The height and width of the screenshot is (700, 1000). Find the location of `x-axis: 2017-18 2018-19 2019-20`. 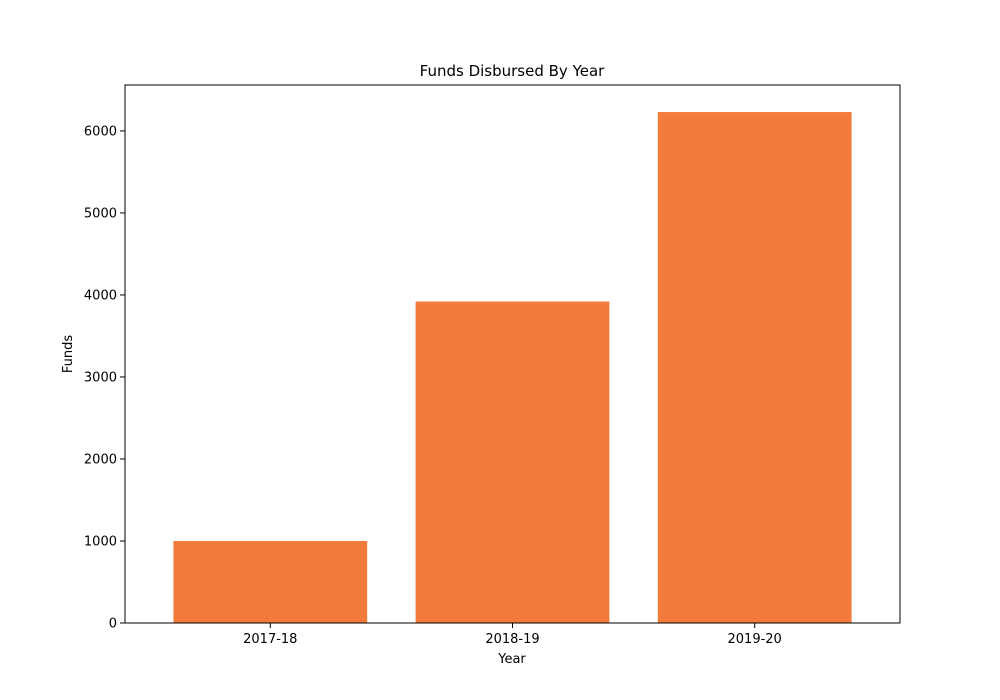

x-axis: 2017-18 2018-19 2019-20 is located at coordinates (512, 635).